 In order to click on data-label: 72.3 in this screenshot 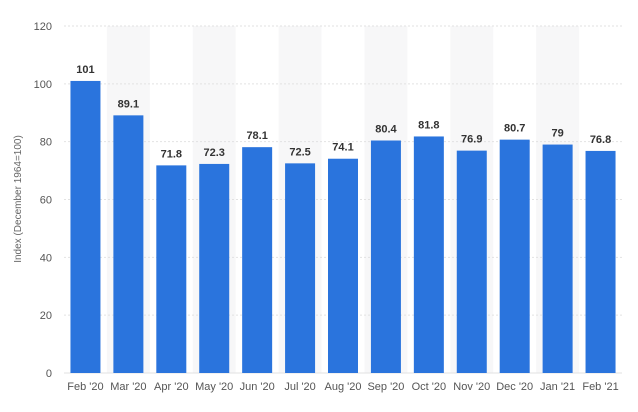, I will do `click(214, 153)`.